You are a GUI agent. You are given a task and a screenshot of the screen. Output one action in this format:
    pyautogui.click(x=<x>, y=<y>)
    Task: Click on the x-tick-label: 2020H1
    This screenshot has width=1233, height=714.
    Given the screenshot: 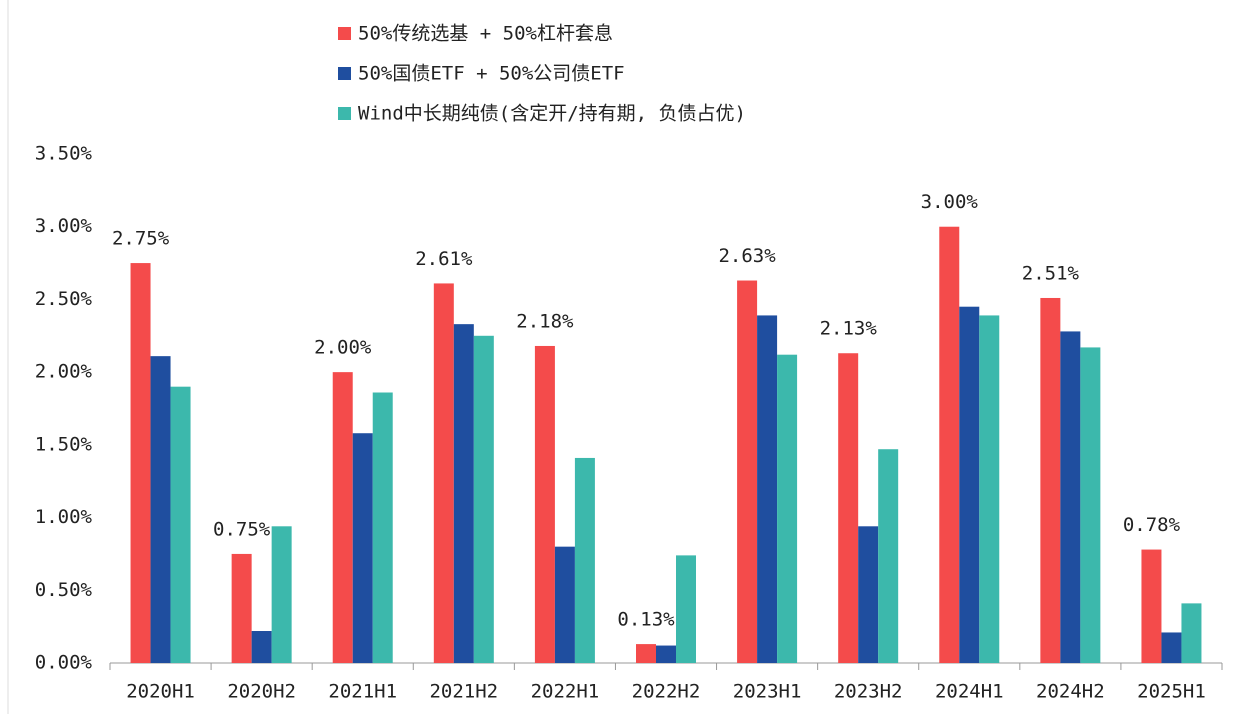 What is the action you would take?
    pyautogui.click(x=160, y=692)
    